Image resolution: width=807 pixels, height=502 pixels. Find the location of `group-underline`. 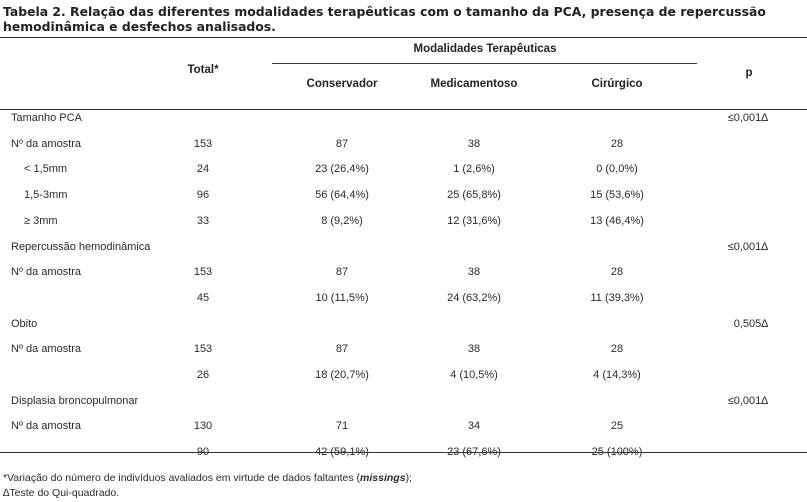

group-underline is located at coordinates (484, 63).